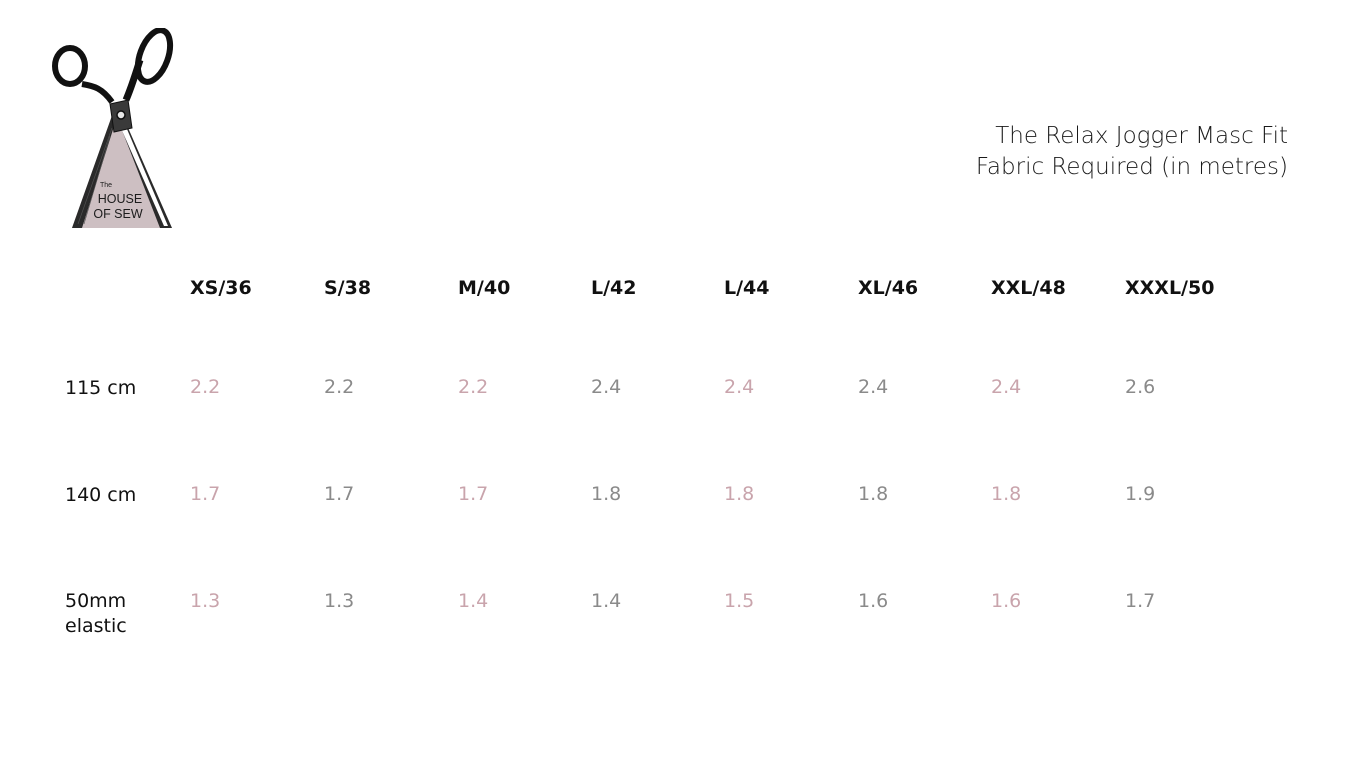 The image size is (1366, 768). What do you see at coordinates (221, 288) in the screenshot?
I see `size-header-xs: XS/36` at bounding box center [221, 288].